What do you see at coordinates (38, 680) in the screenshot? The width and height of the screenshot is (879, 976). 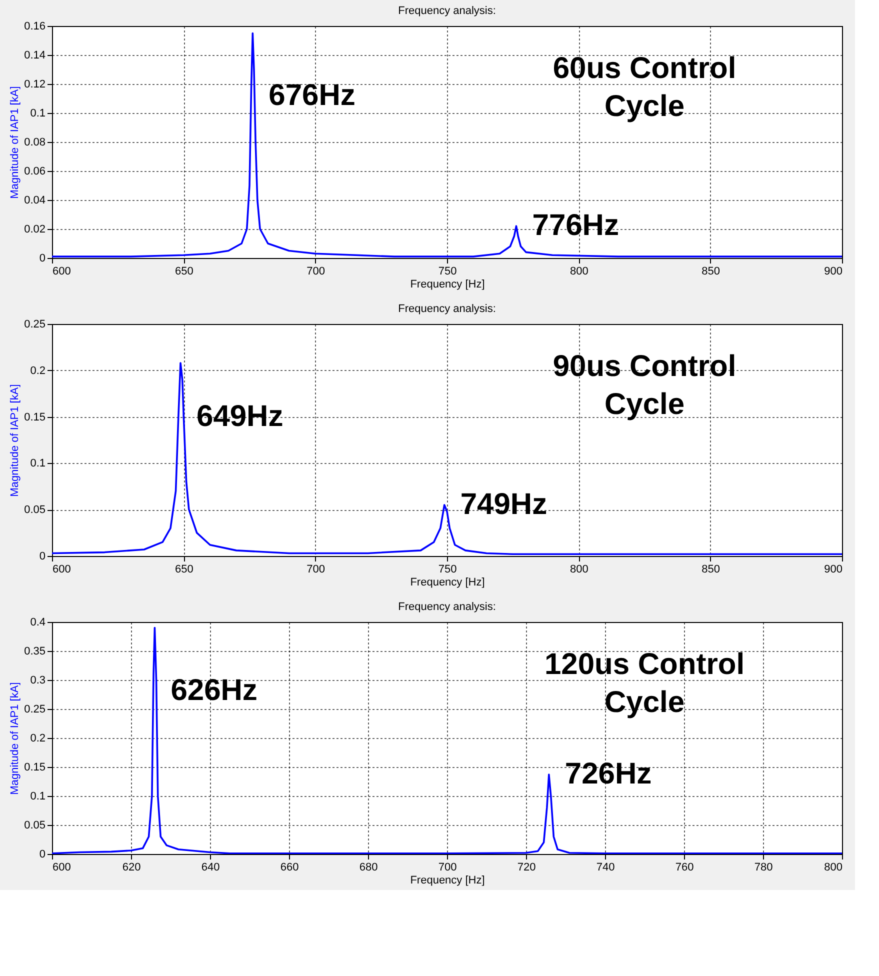 I see `y-tick-label: 0.3` at bounding box center [38, 680].